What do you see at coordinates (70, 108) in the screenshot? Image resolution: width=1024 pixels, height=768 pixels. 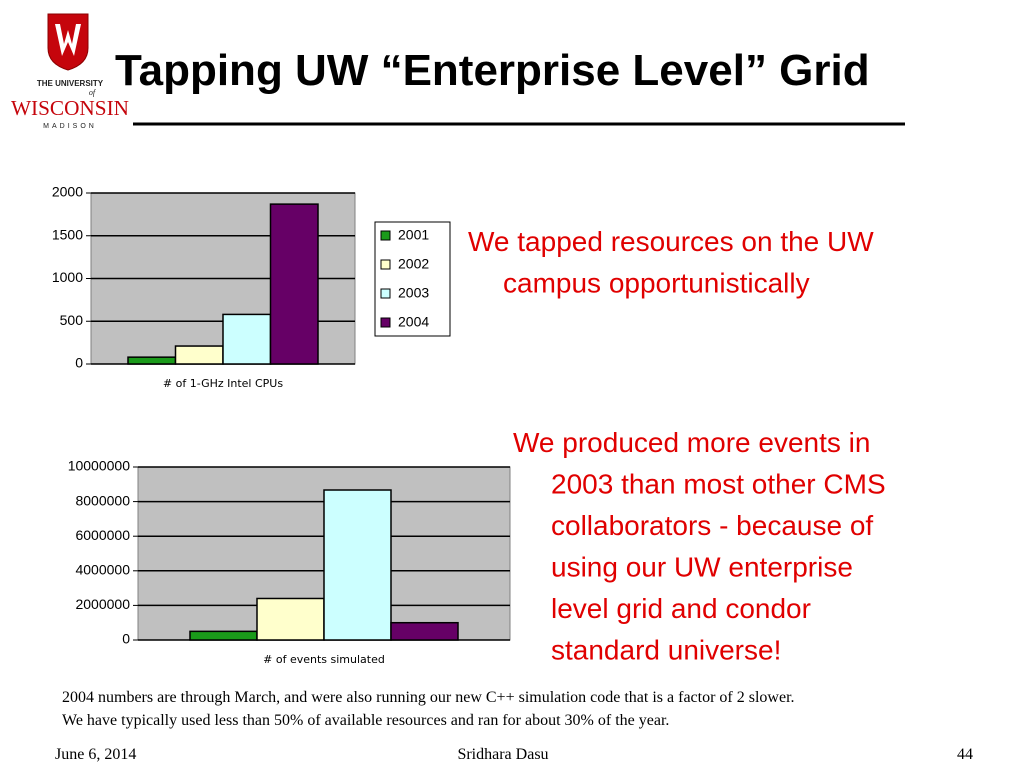 I see `logo-text: WISCONSIN` at bounding box center [70, 108].